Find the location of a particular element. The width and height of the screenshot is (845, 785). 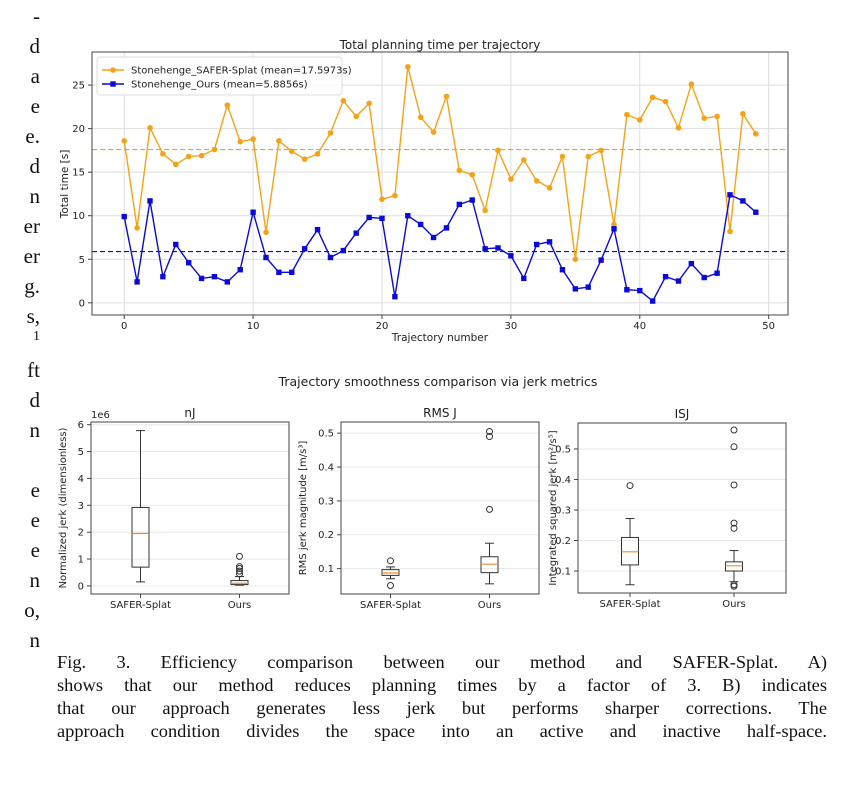

margin-text-fragment: e is located at coordinates (35, 106).